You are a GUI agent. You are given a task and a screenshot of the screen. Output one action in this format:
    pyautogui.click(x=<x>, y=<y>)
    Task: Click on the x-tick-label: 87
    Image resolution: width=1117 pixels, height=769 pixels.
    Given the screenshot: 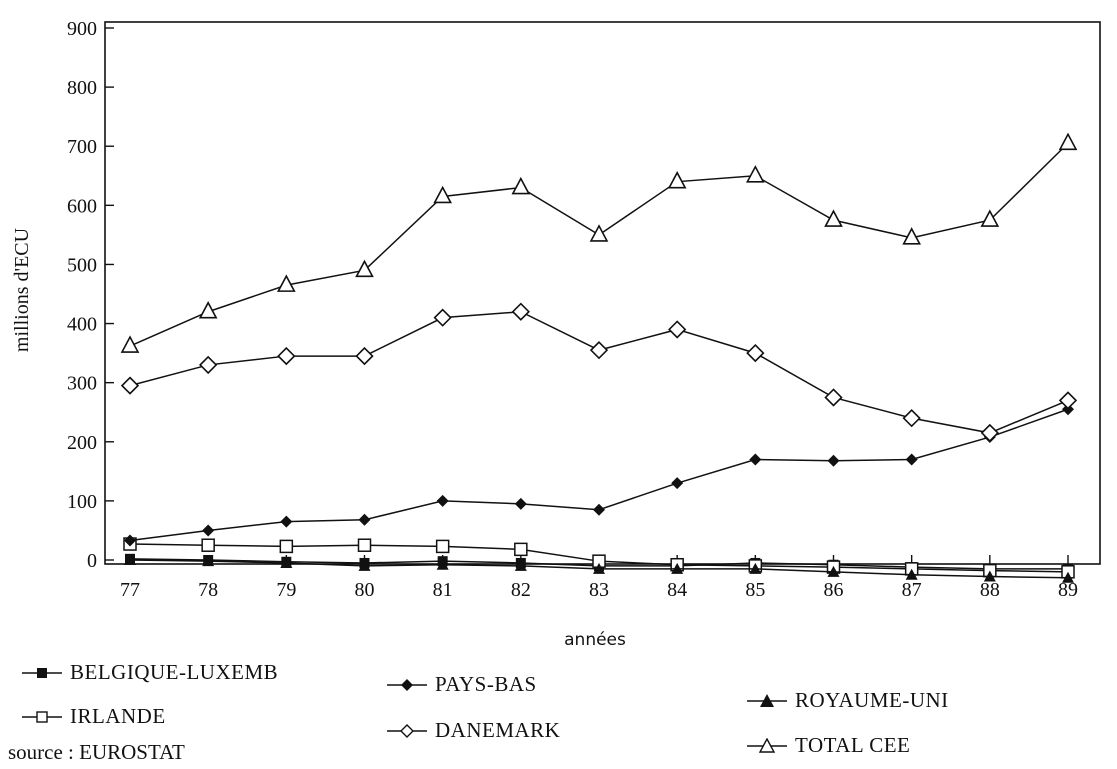 What is the action you would take?
    pyautogui.click(x=912, y=590)
    